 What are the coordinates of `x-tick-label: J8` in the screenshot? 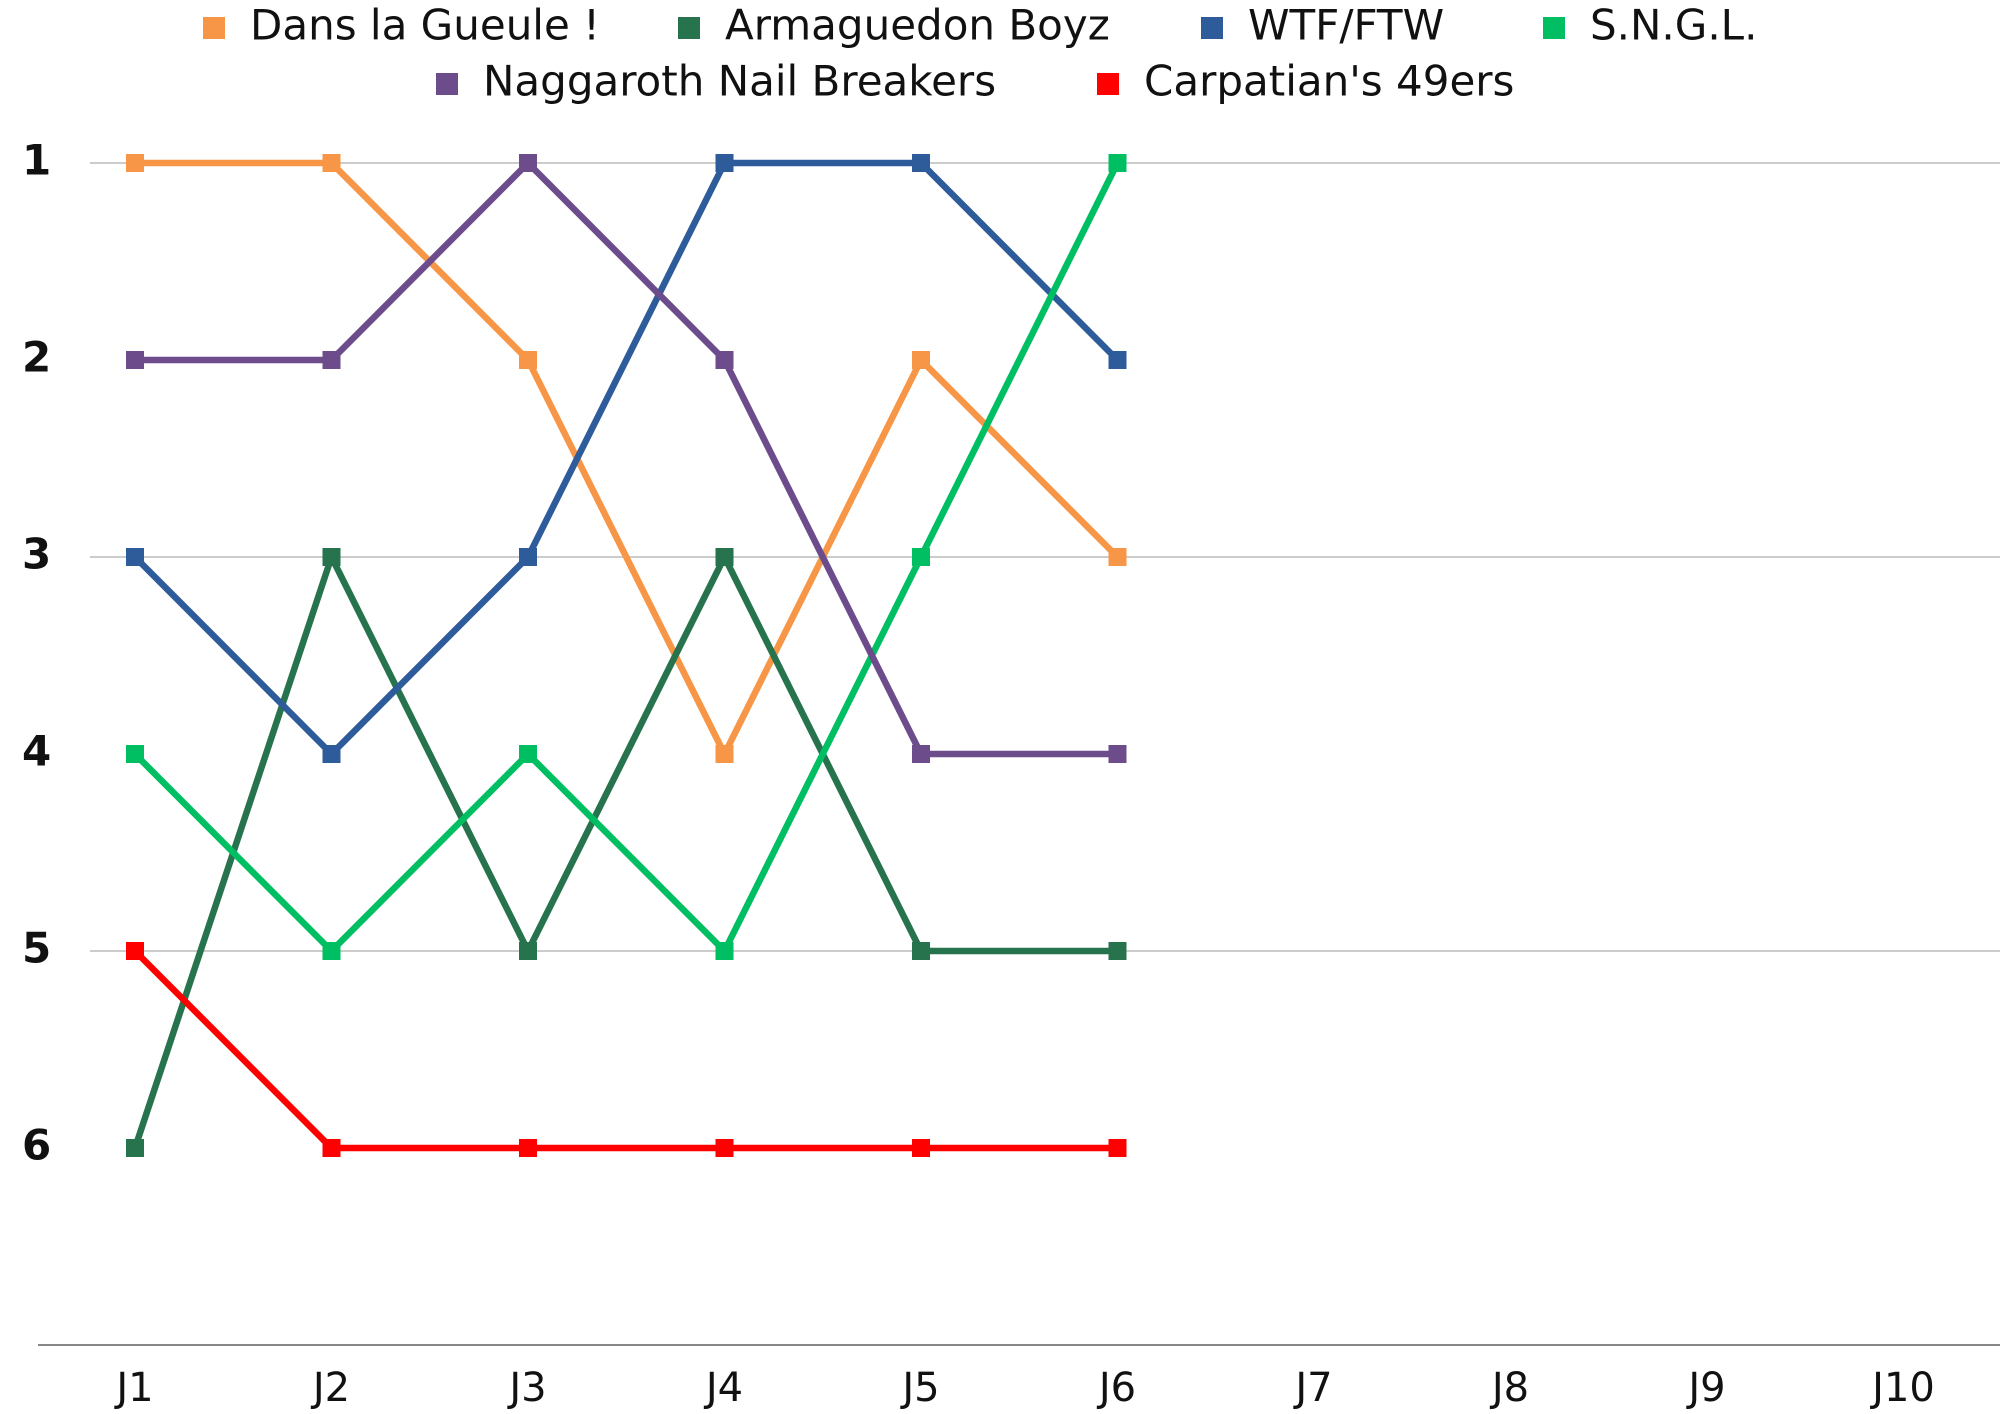 It's located at (1509, 1388).